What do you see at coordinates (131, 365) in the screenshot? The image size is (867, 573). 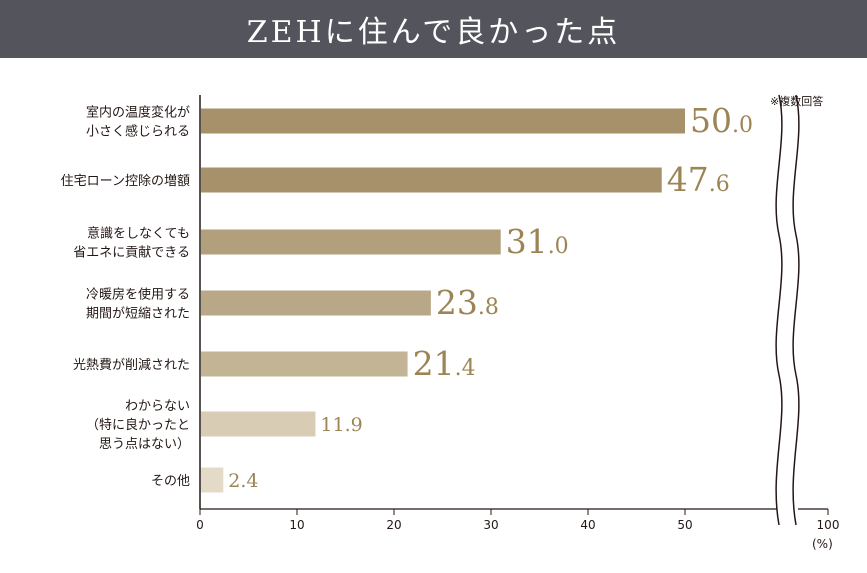 I see `category-label: 光熱費が削減された` at bounding box center [131, 365].